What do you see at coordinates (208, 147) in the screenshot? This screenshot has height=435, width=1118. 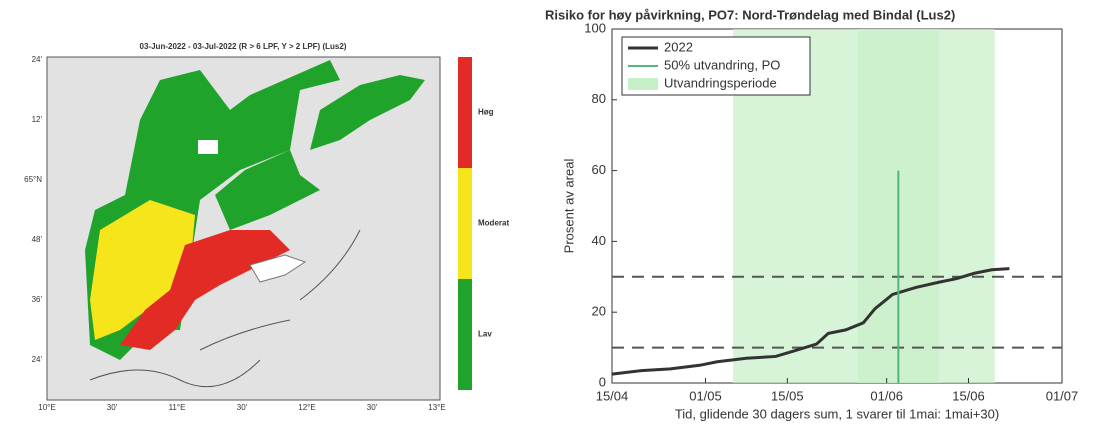 I see `map-gap` at bounding box center [208, 147].